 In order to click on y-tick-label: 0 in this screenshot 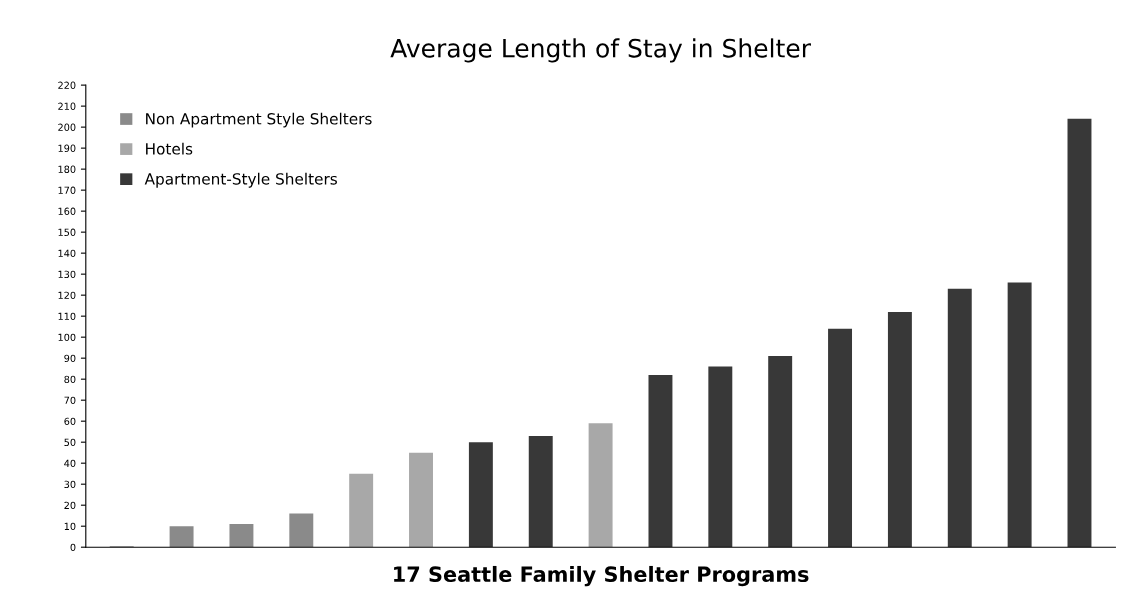, I will do `click(73, 547)`.